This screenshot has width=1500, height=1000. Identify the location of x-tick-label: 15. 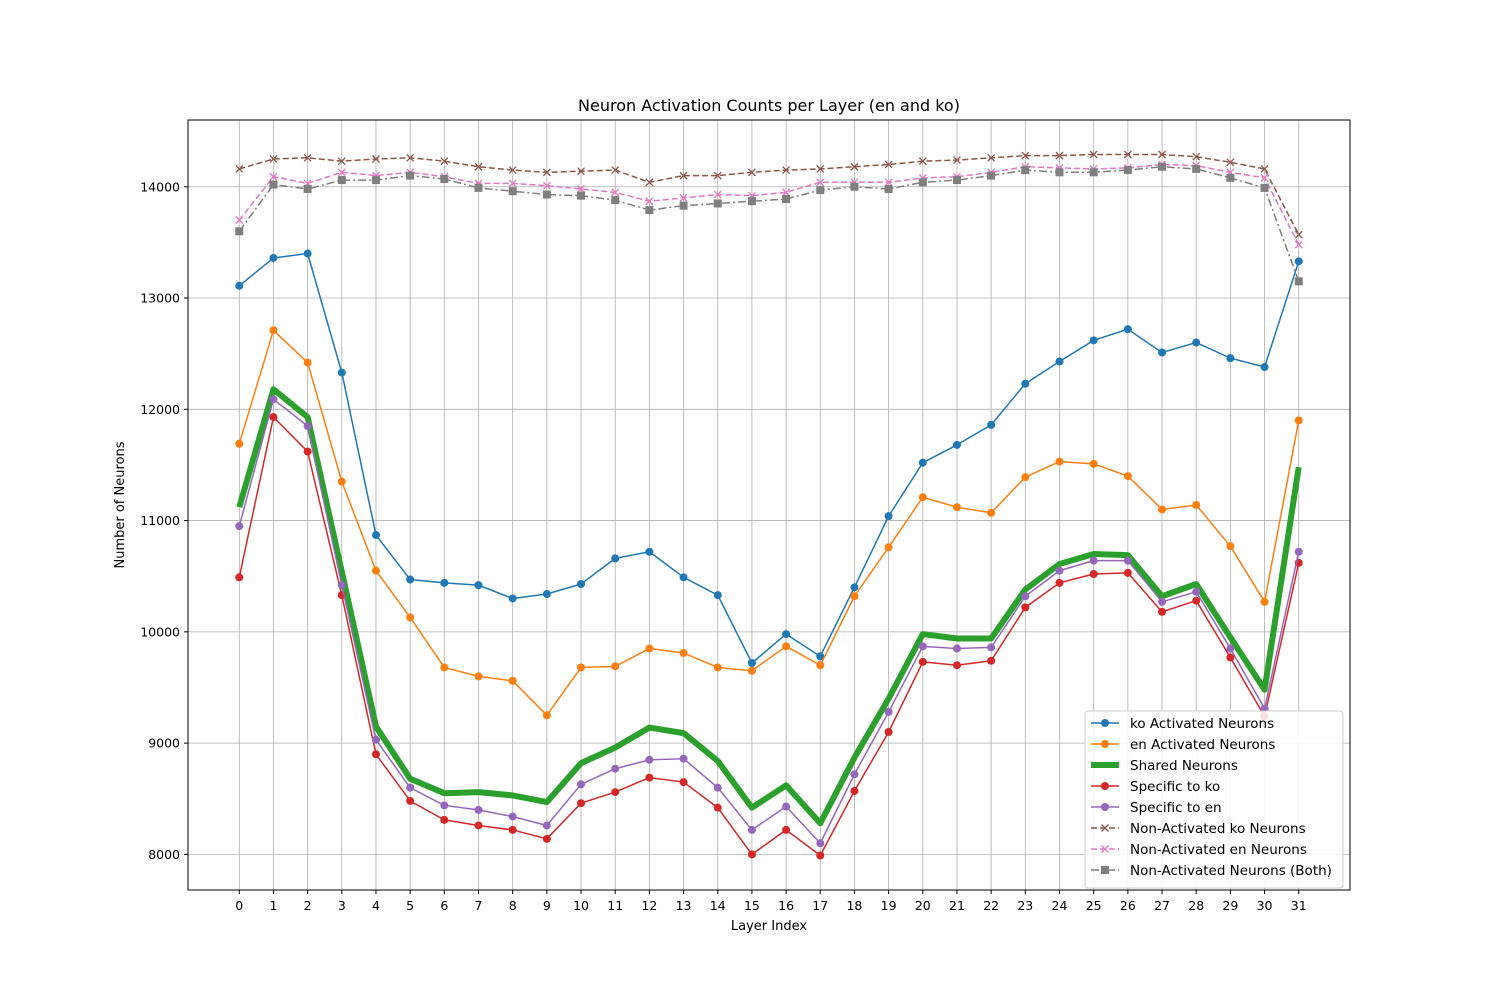
(752, 905).